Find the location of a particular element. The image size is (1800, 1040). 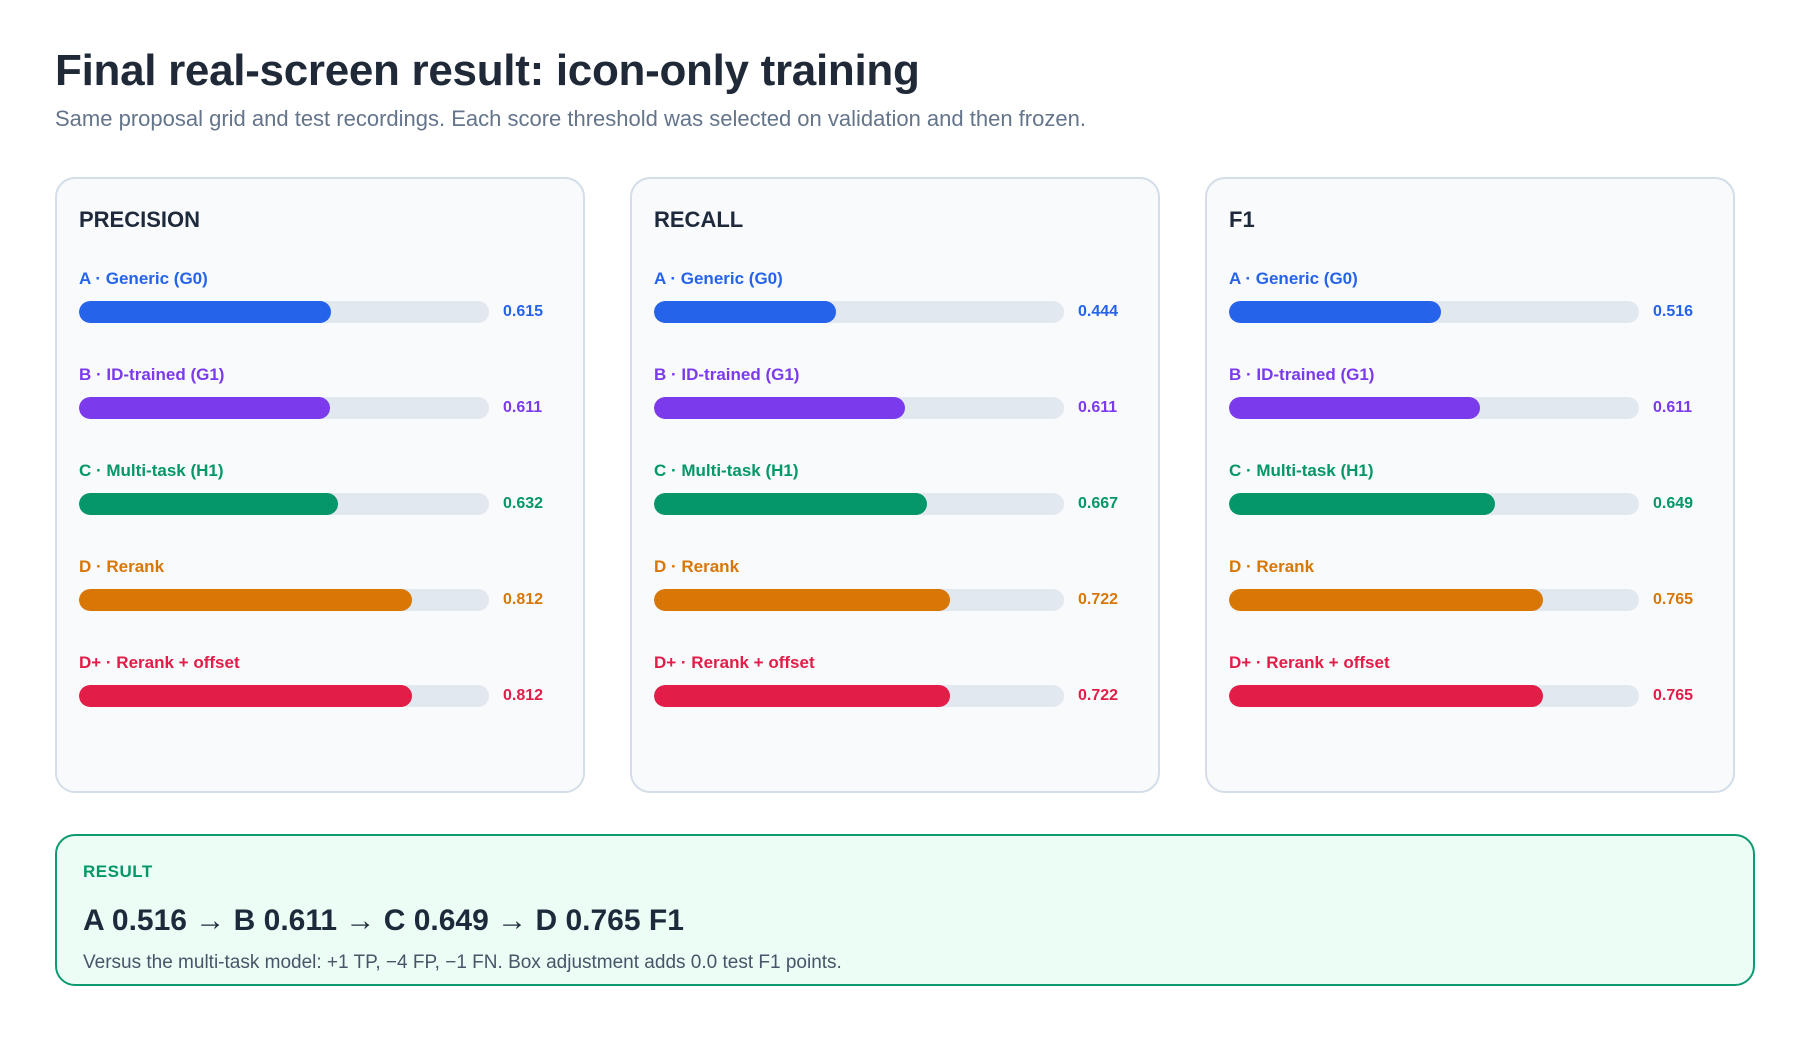

panel-title: PRECISION is located at coordinates (140, 219).